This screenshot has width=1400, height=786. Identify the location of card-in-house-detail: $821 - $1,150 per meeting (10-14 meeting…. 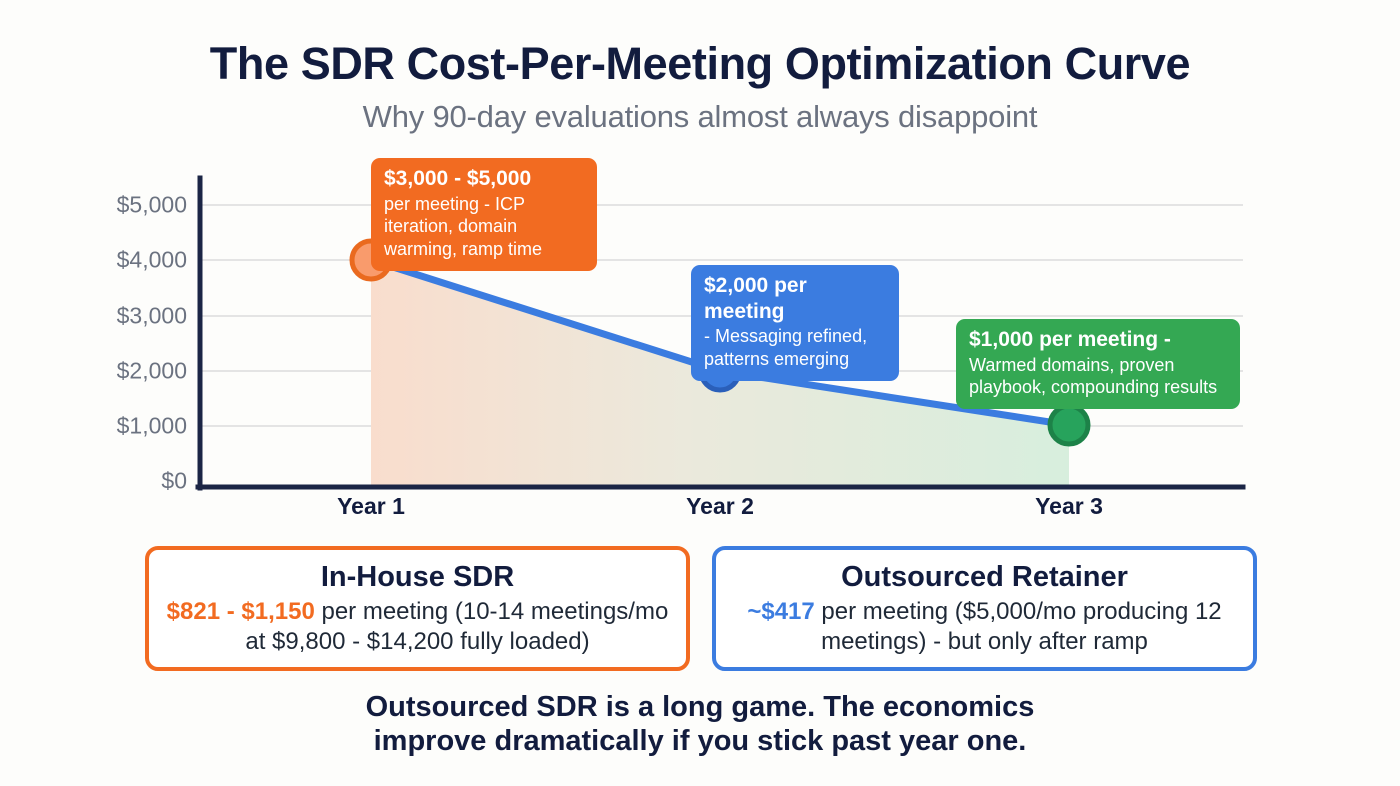
(418, 626).